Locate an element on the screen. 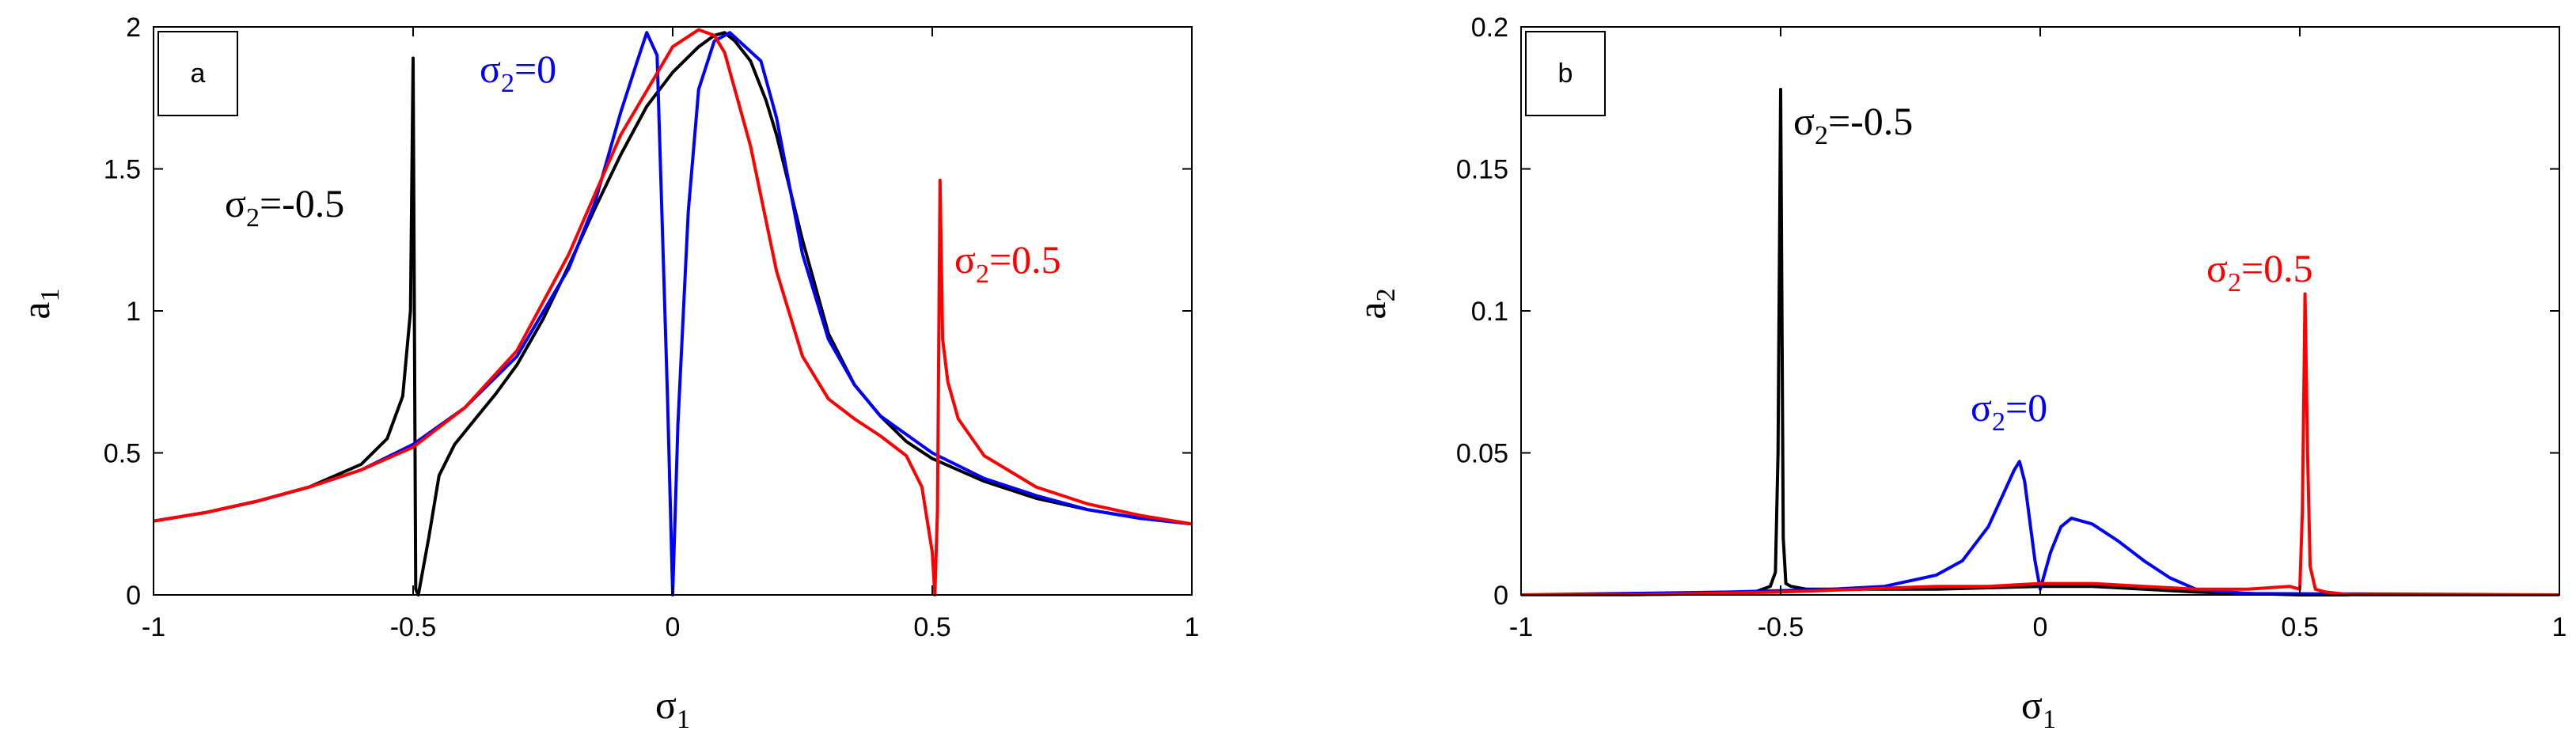  panel-a-annotation-sigma2-0.5: σ2=0.5 is located at coordinates (1007, 263).